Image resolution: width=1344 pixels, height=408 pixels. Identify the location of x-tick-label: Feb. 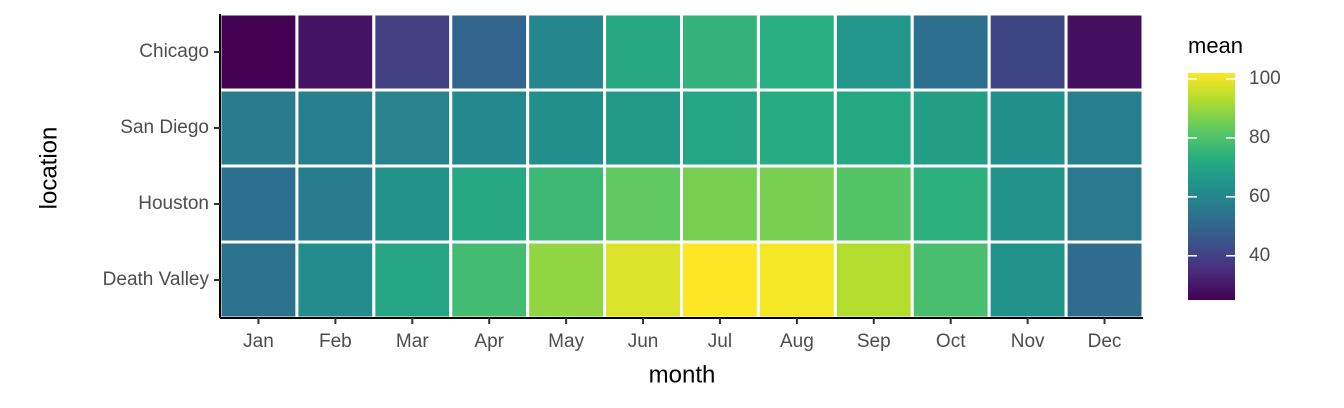
(335, 341).